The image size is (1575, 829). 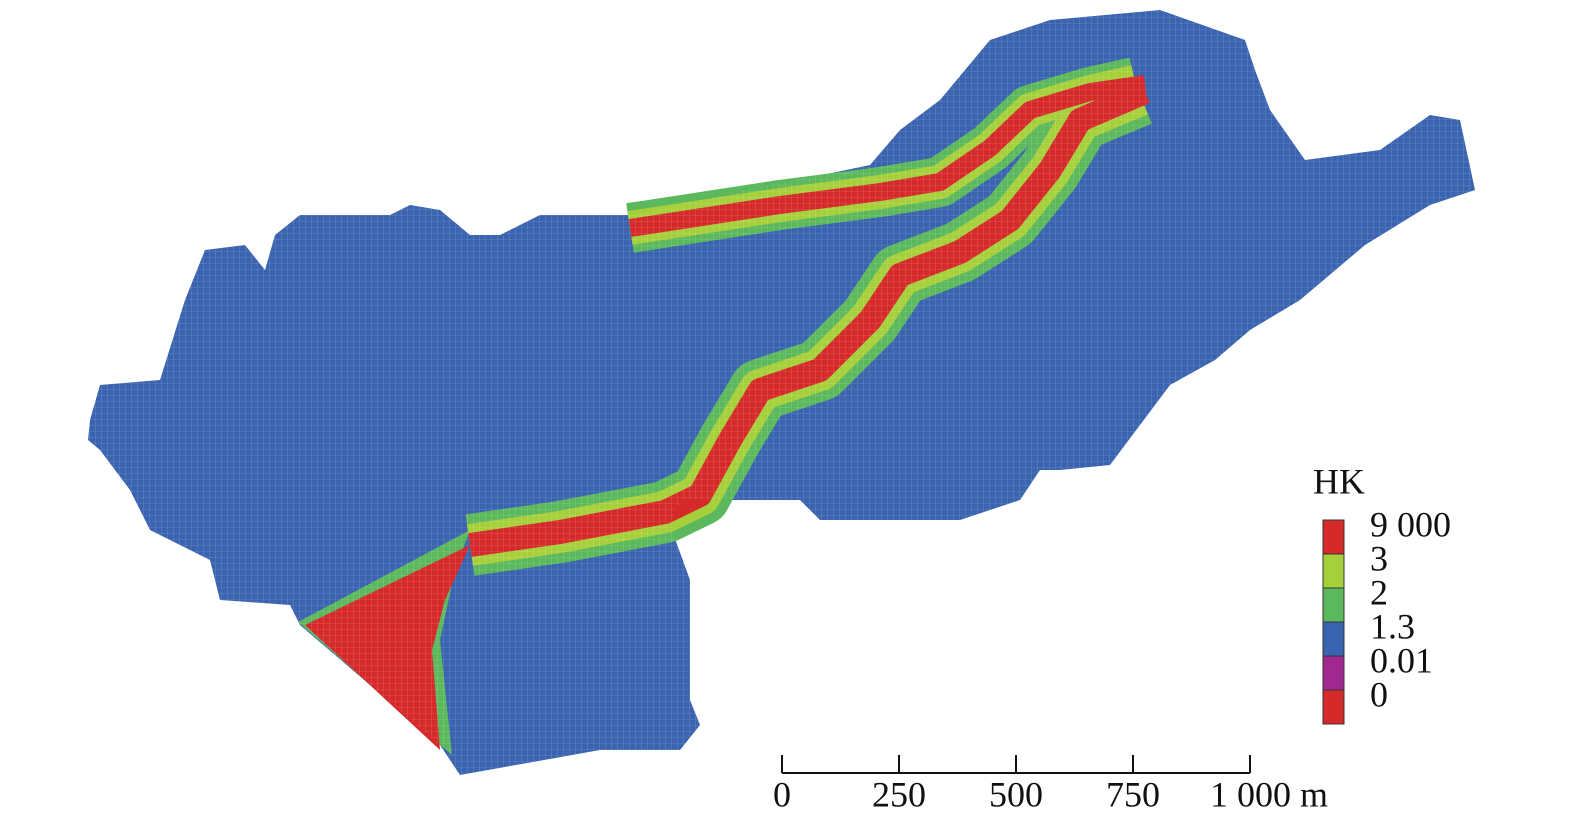 What do you see at coordinates (1392, 626) in the screenshot?
I see `legend-label: 1.3` at bounding box center [1392, 626].